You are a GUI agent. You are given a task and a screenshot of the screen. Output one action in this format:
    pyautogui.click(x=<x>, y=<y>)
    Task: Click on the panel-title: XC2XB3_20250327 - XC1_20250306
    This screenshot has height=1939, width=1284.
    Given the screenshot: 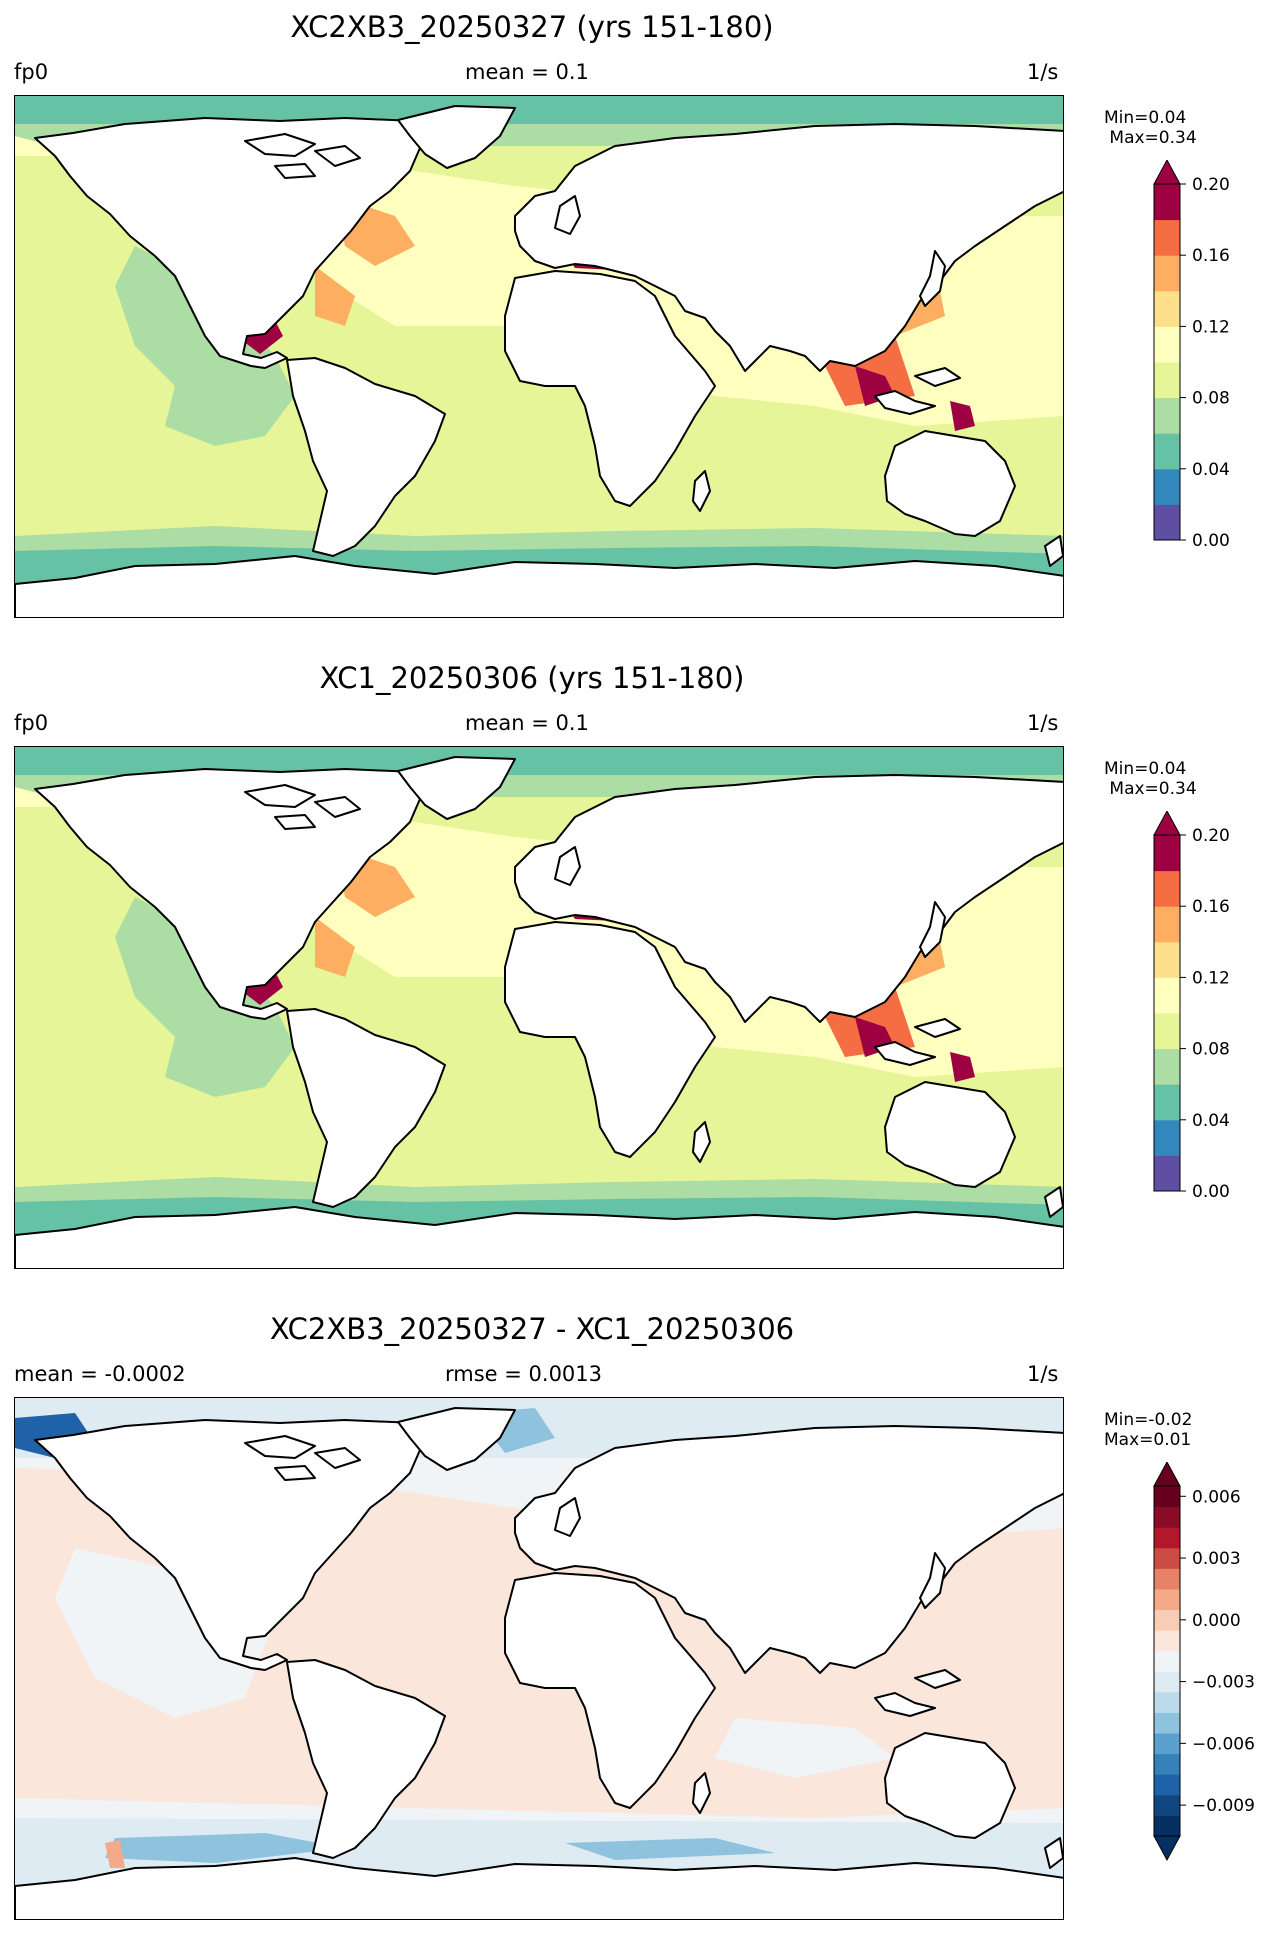 What is the action you would take?
    pyautogui.click(x=532, y=1329)
    